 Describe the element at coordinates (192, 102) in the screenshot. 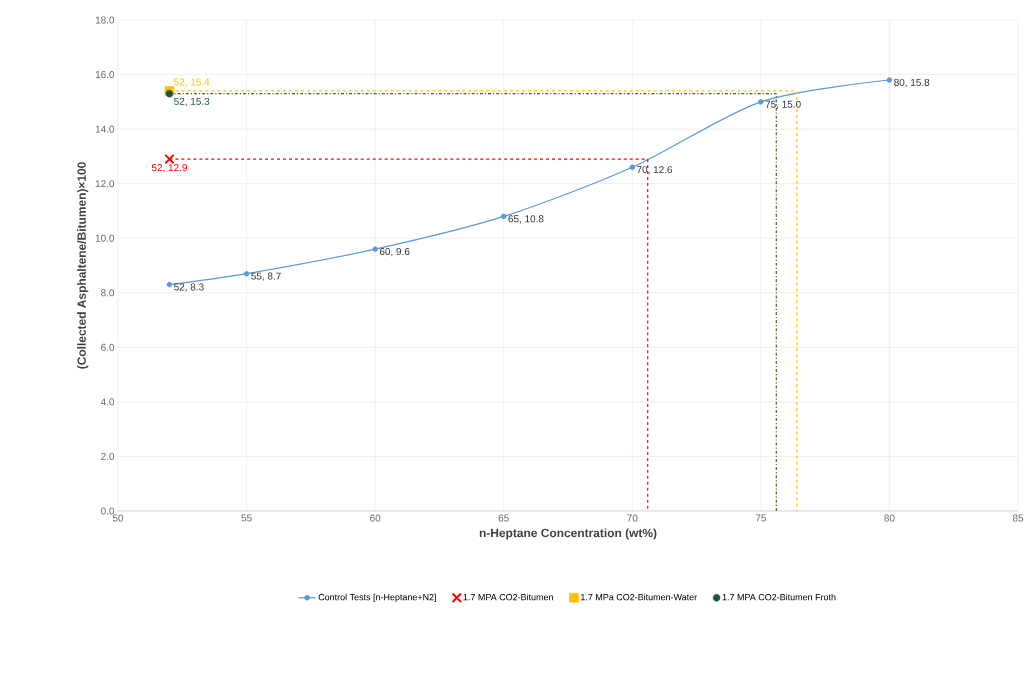

I see `data-label: 52, 15.3` at that location.